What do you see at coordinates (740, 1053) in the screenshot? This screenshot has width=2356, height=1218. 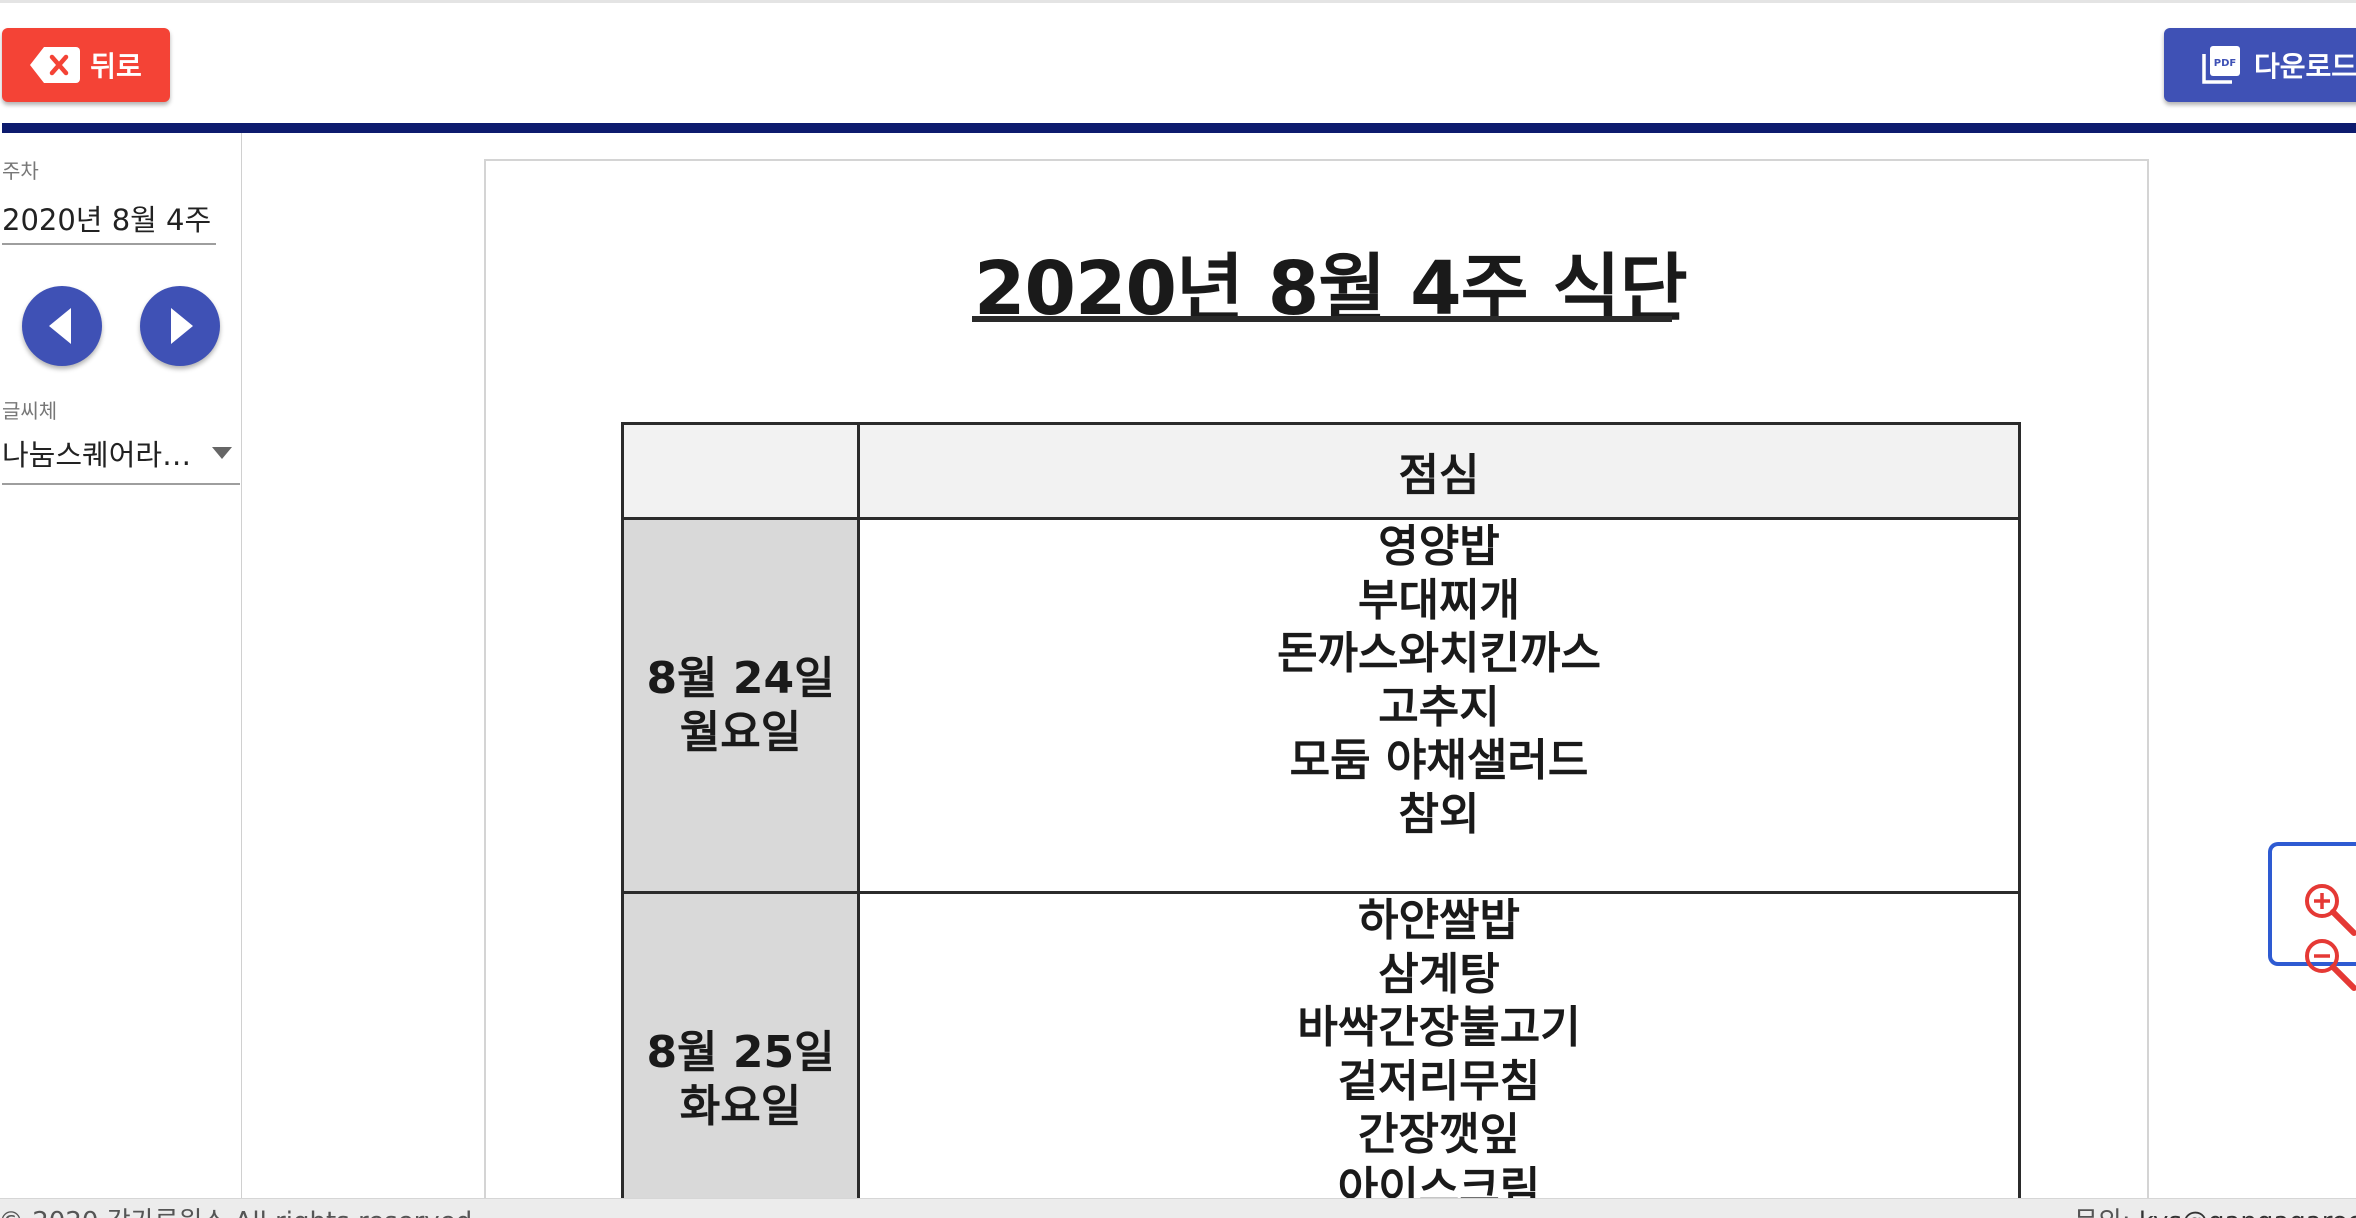 I see `day-date: 8월 25일` at bounding box center [740, 1053].